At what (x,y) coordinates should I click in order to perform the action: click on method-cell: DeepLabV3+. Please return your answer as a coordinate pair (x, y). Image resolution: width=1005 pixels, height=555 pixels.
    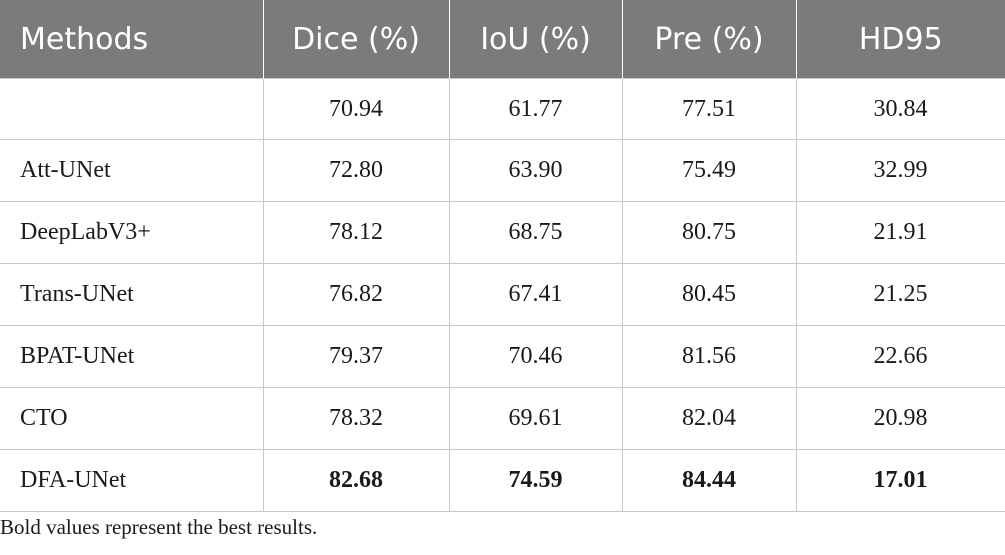
    Looking at the image, I should click on (132, 232).